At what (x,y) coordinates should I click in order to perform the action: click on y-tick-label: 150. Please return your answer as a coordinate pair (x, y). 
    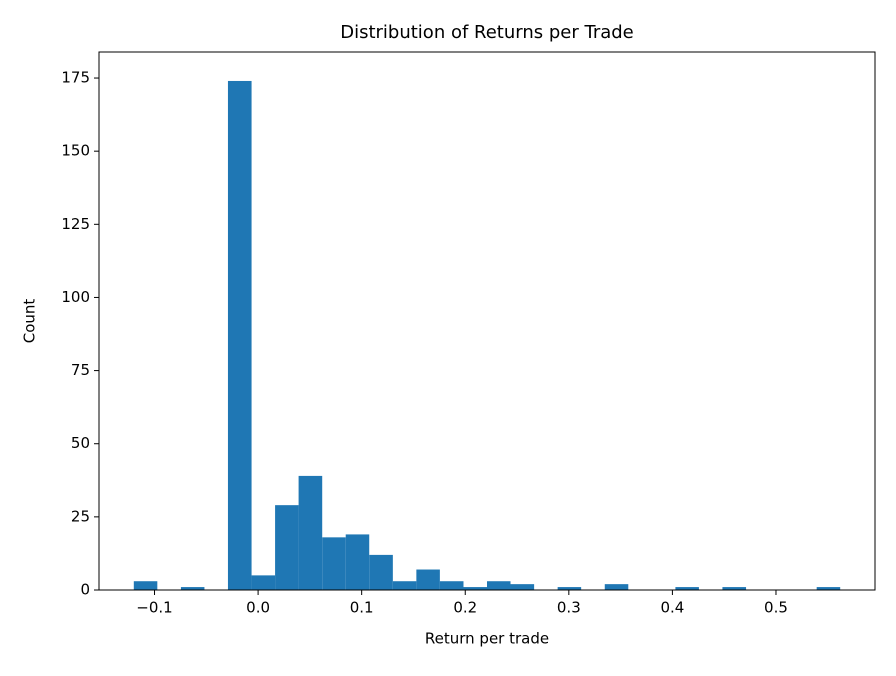
    Looking at the image, I should click on (75, 151).